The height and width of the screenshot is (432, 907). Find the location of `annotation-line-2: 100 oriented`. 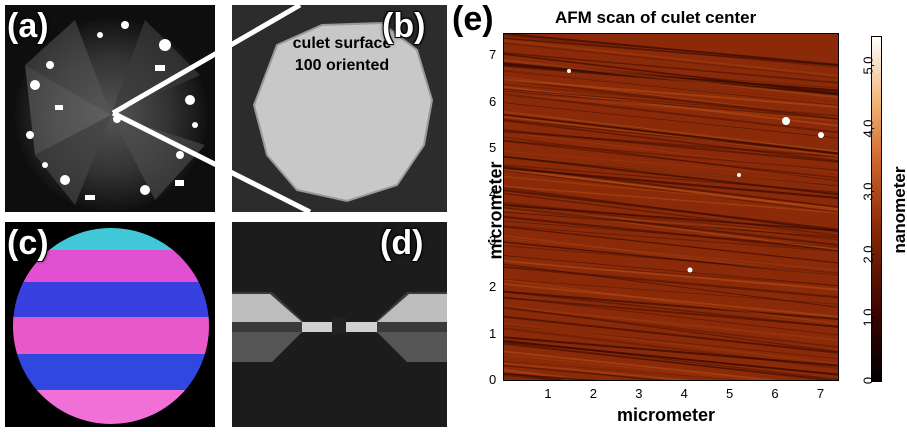

annotation-line-2: 100 oriented is located at coordinates (342, 65).